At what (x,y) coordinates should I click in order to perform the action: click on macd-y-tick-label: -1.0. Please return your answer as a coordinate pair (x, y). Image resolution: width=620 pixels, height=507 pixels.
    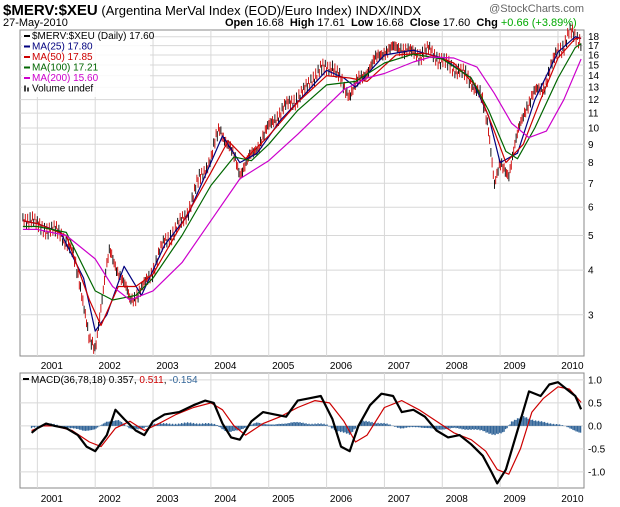
    Looking at the image, I should click on (597, 472).